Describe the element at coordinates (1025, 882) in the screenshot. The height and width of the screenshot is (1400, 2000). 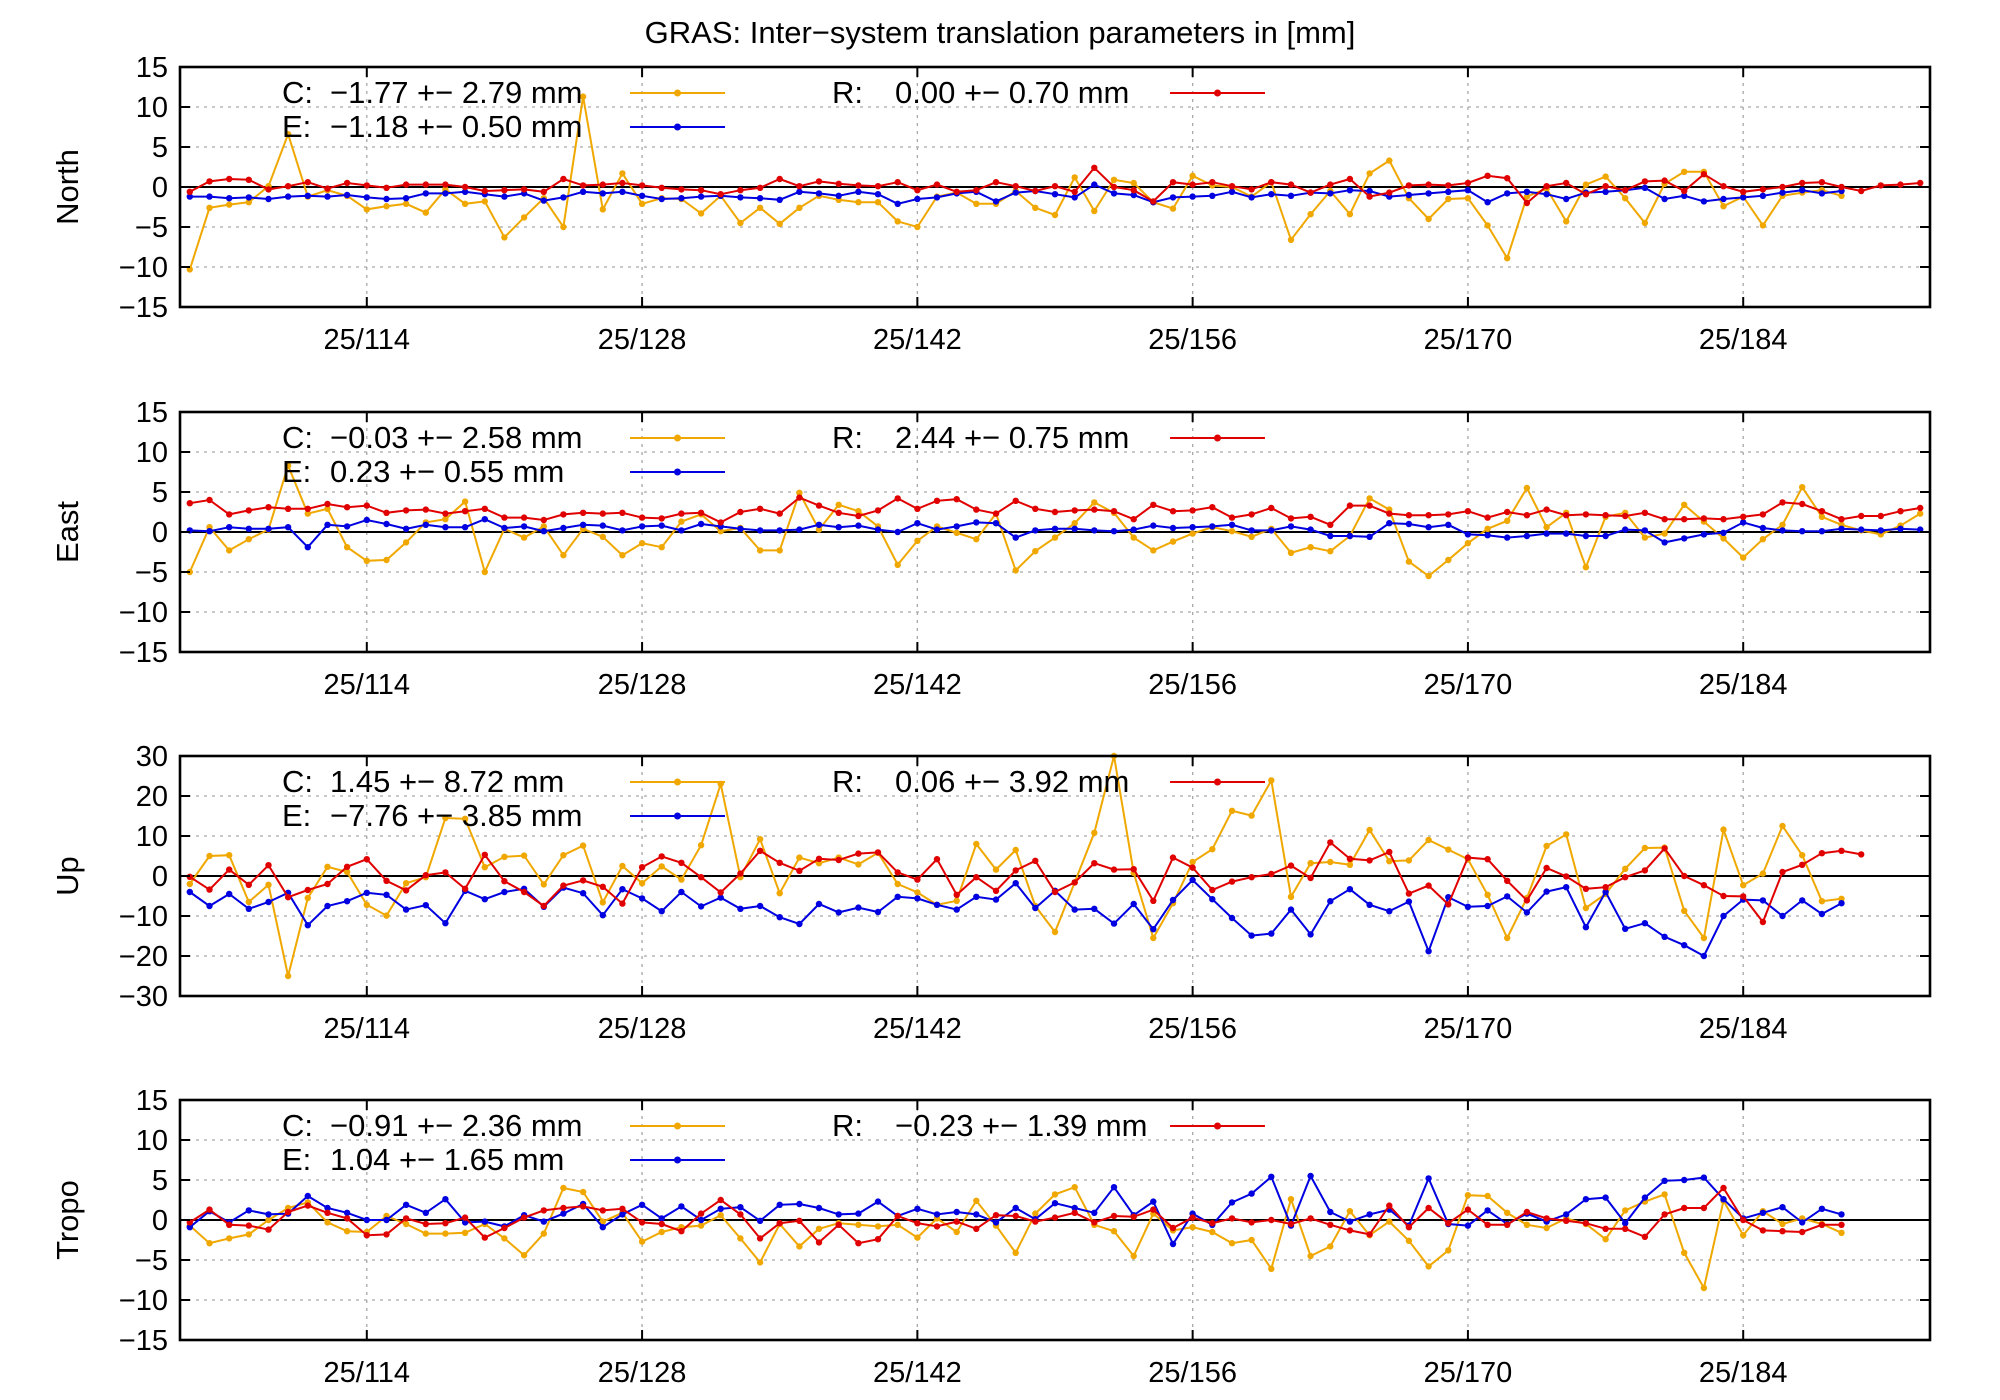
I see `series-r-up` at that location.